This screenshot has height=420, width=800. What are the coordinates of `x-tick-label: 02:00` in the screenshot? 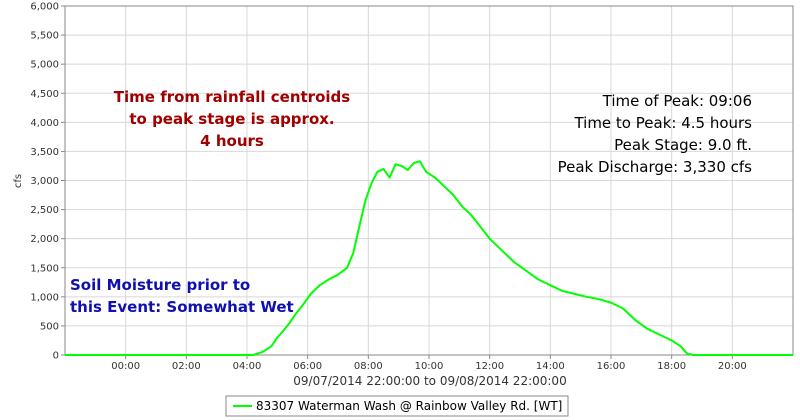 It's located at (186, 366).